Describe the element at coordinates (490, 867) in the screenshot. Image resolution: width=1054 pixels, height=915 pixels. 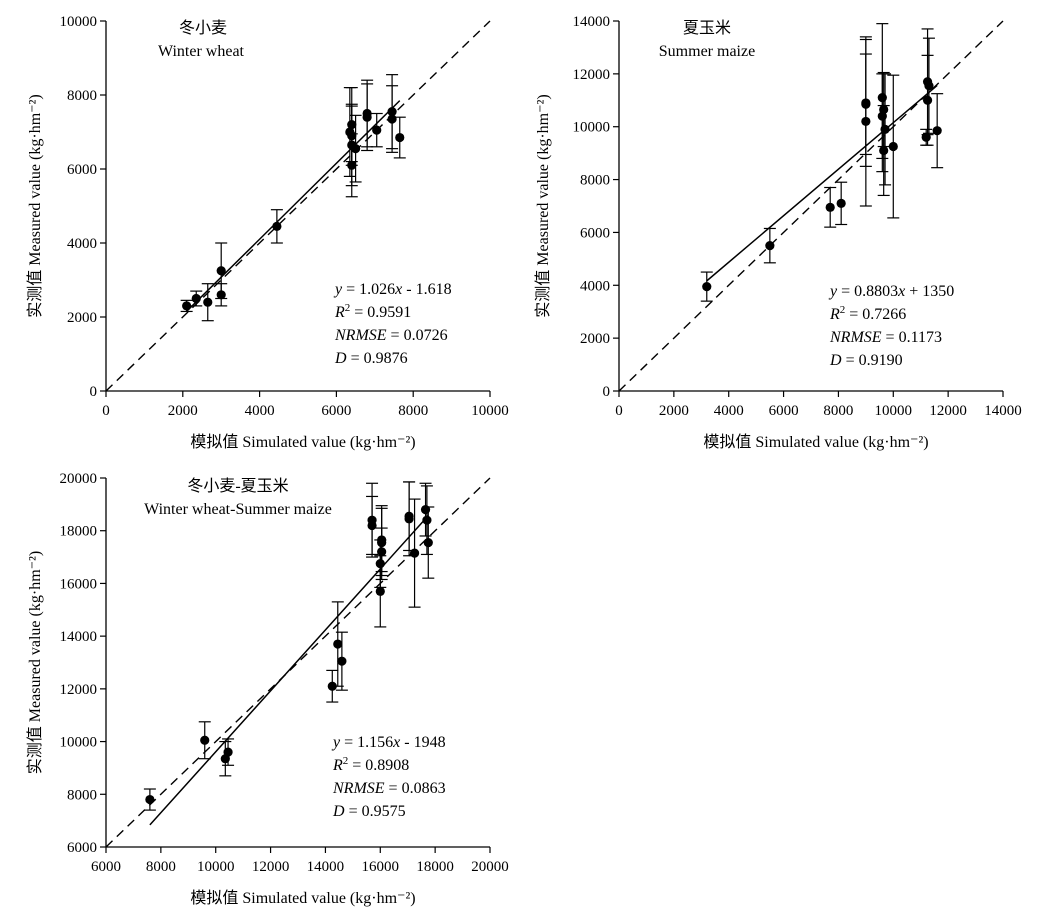
I see `x-tick-label: 20000` at that location.